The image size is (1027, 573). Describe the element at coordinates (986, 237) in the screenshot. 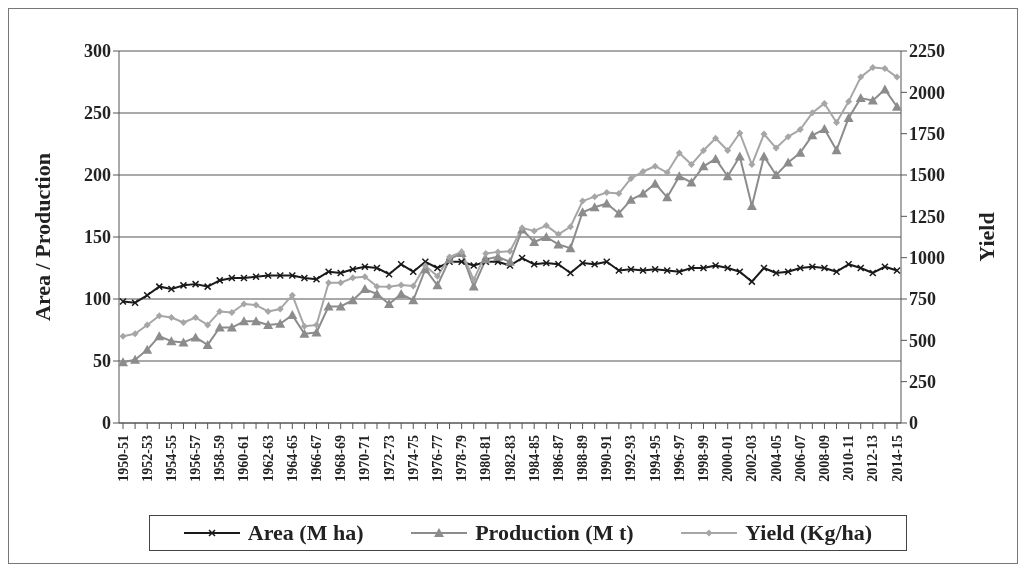

I see `y2-axis-title: Yield` at that location.